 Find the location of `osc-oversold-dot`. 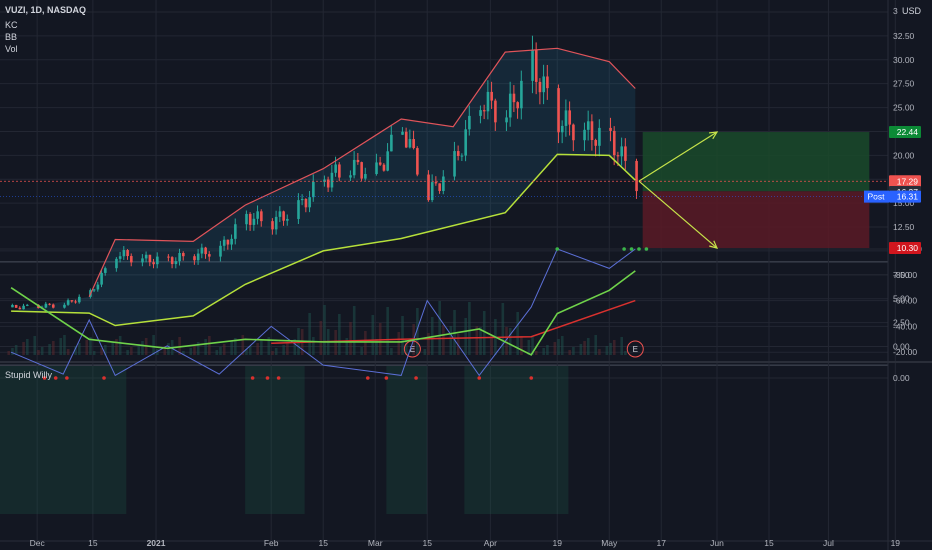

osc-oversold-dot is located at coordinates (557, 249).